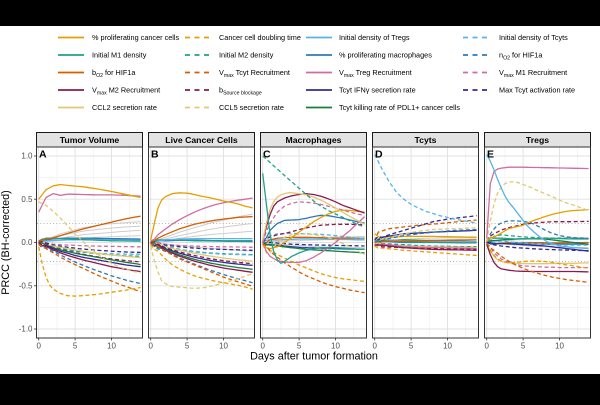 The image size is (600, 405). What do you see at coordinates (537, 140) in the screenshot?
I see `svg-text: Tregs` at bounding box center [537, 140].